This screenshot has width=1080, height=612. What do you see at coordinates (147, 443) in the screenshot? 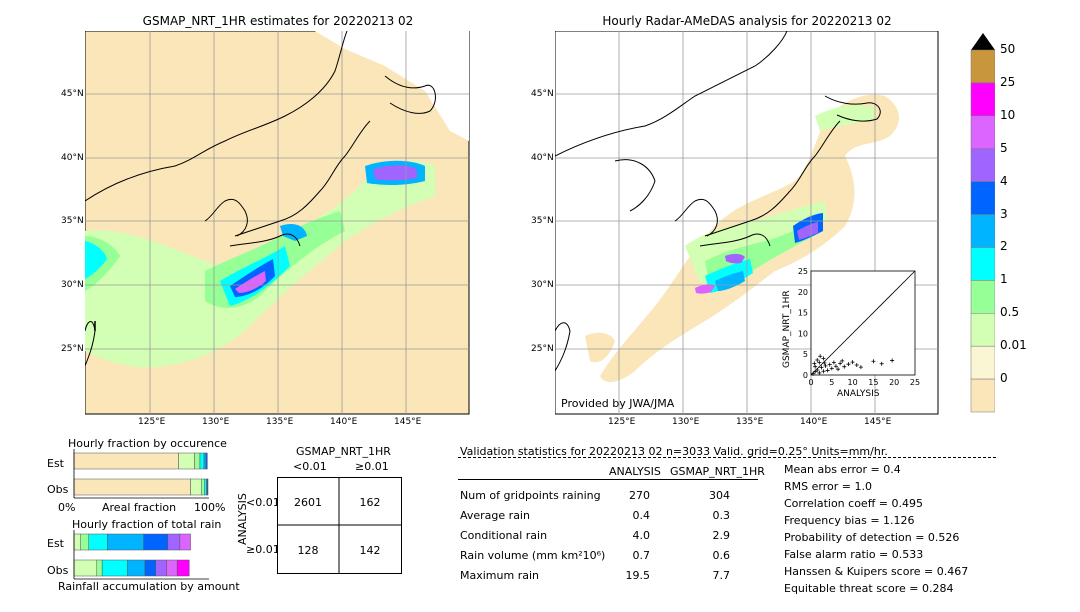
I see `occurrence-title: Hourly fraction by occurence` at bounding box center [147, 443].